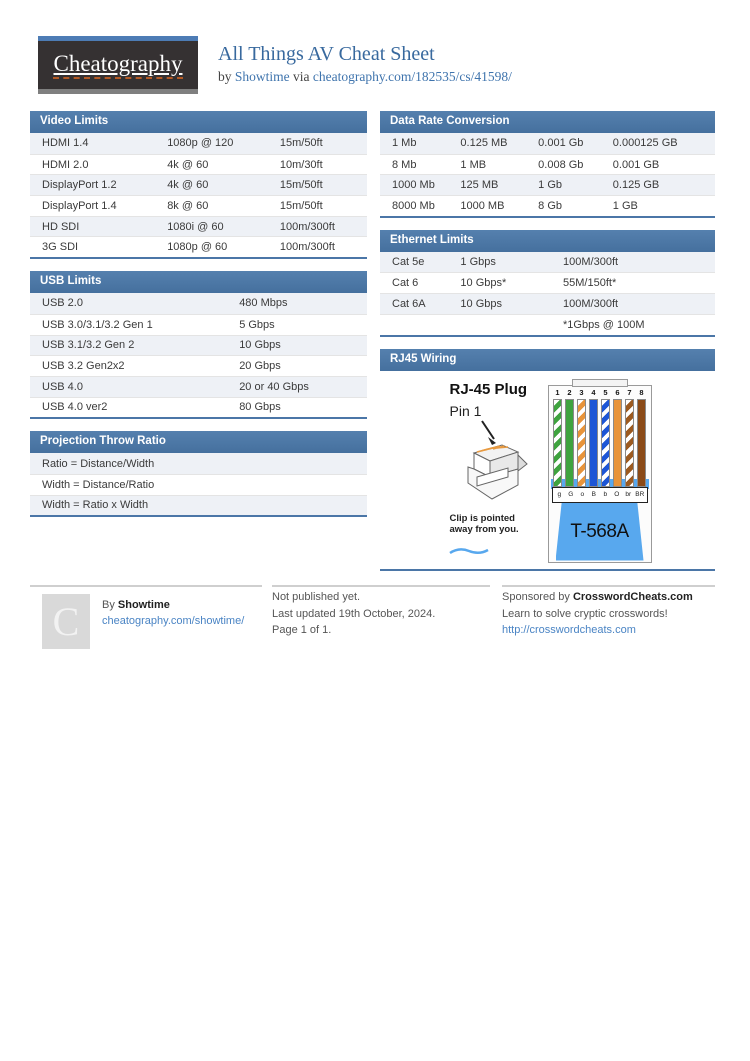 Image resolution: width=750 pixels, height=1061 pixels. Describe the element at coordinates (636, 185) in the screenshot. I see `table-cell: 0.125 GB` at that location.